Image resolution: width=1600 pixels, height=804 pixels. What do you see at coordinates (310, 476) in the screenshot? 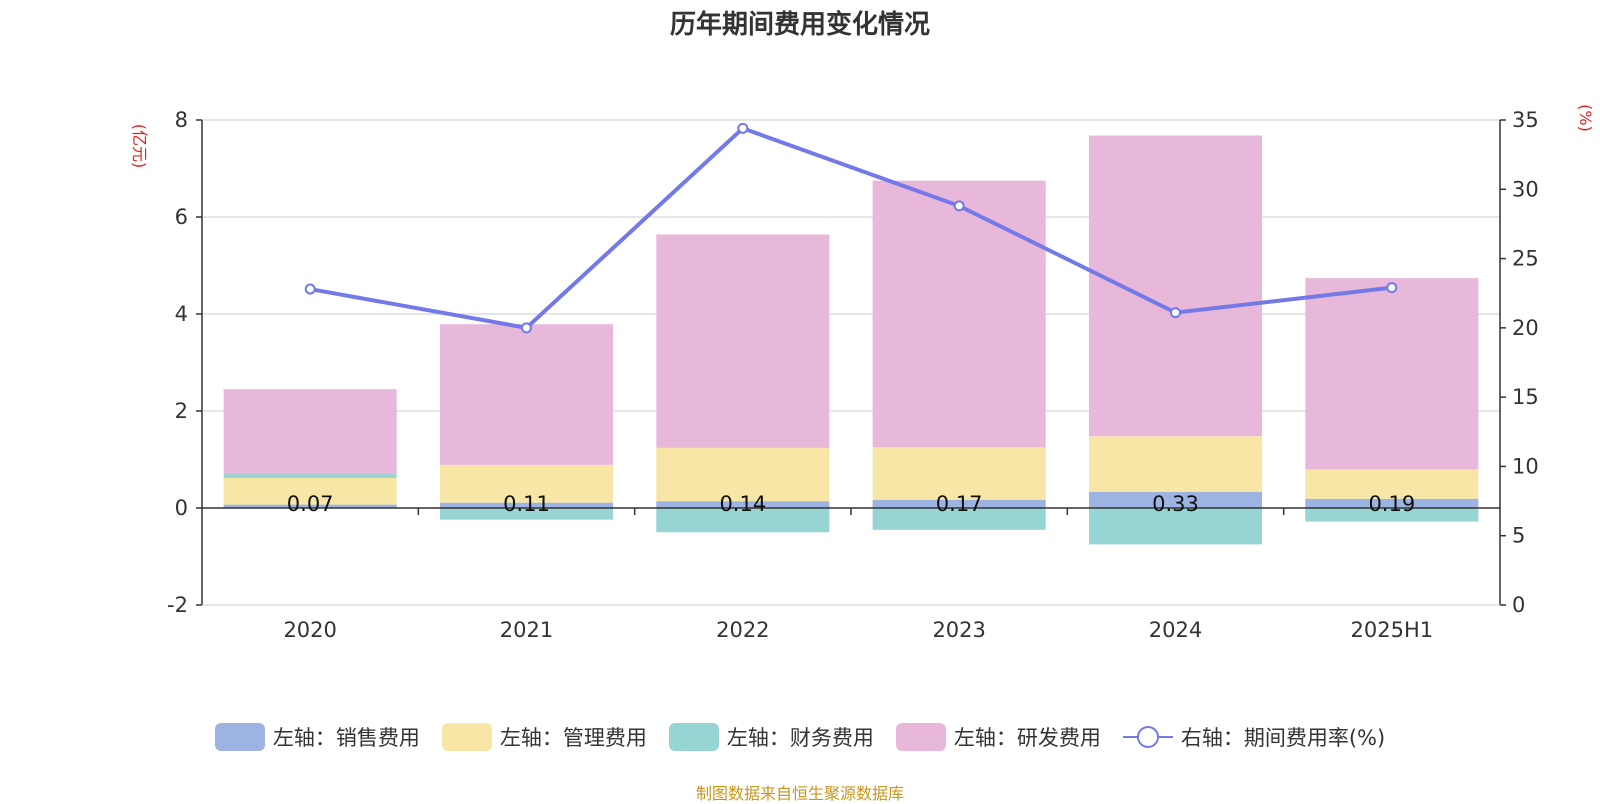
I see `bar-3-2020` at bounding box center [310, 476].